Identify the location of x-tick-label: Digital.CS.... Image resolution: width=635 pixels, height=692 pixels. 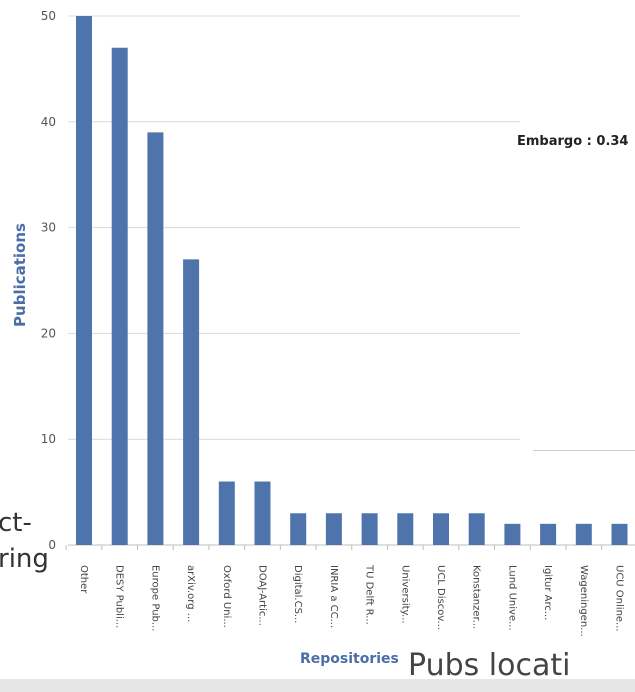
(297, 594).